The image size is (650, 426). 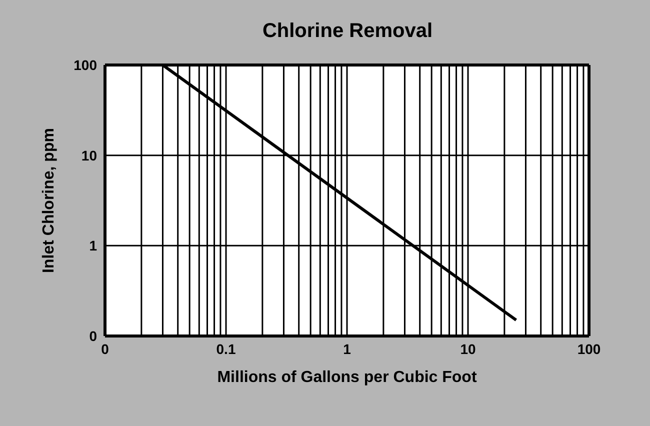 What do you see at coordinates (86, 64) in the screenshot?
I see `y-tick-label: 100` at bounding box center [86, 64].